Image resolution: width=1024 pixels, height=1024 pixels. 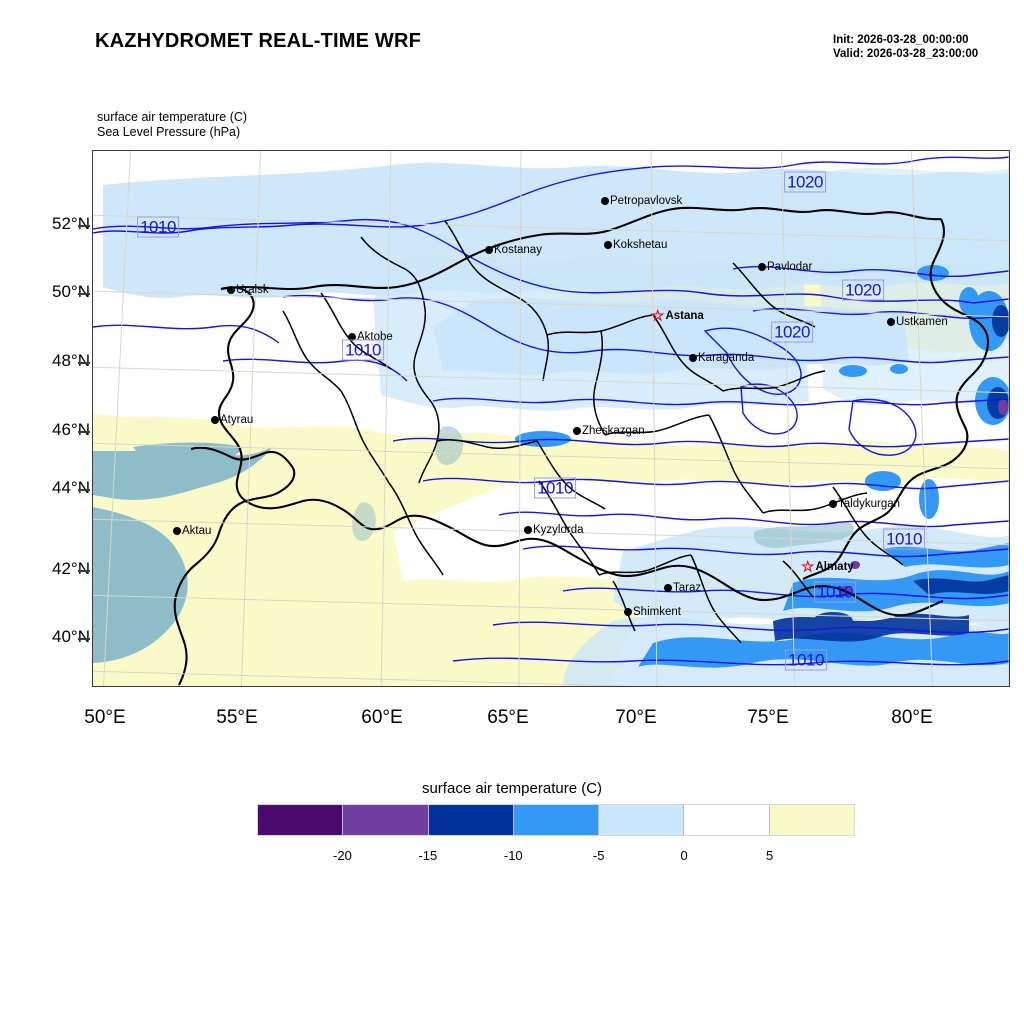 What do you see at coordinates (558, 529) in the screenshot?
I see `city-name-label: Kyzylorda` at bounding box center [558, 529].